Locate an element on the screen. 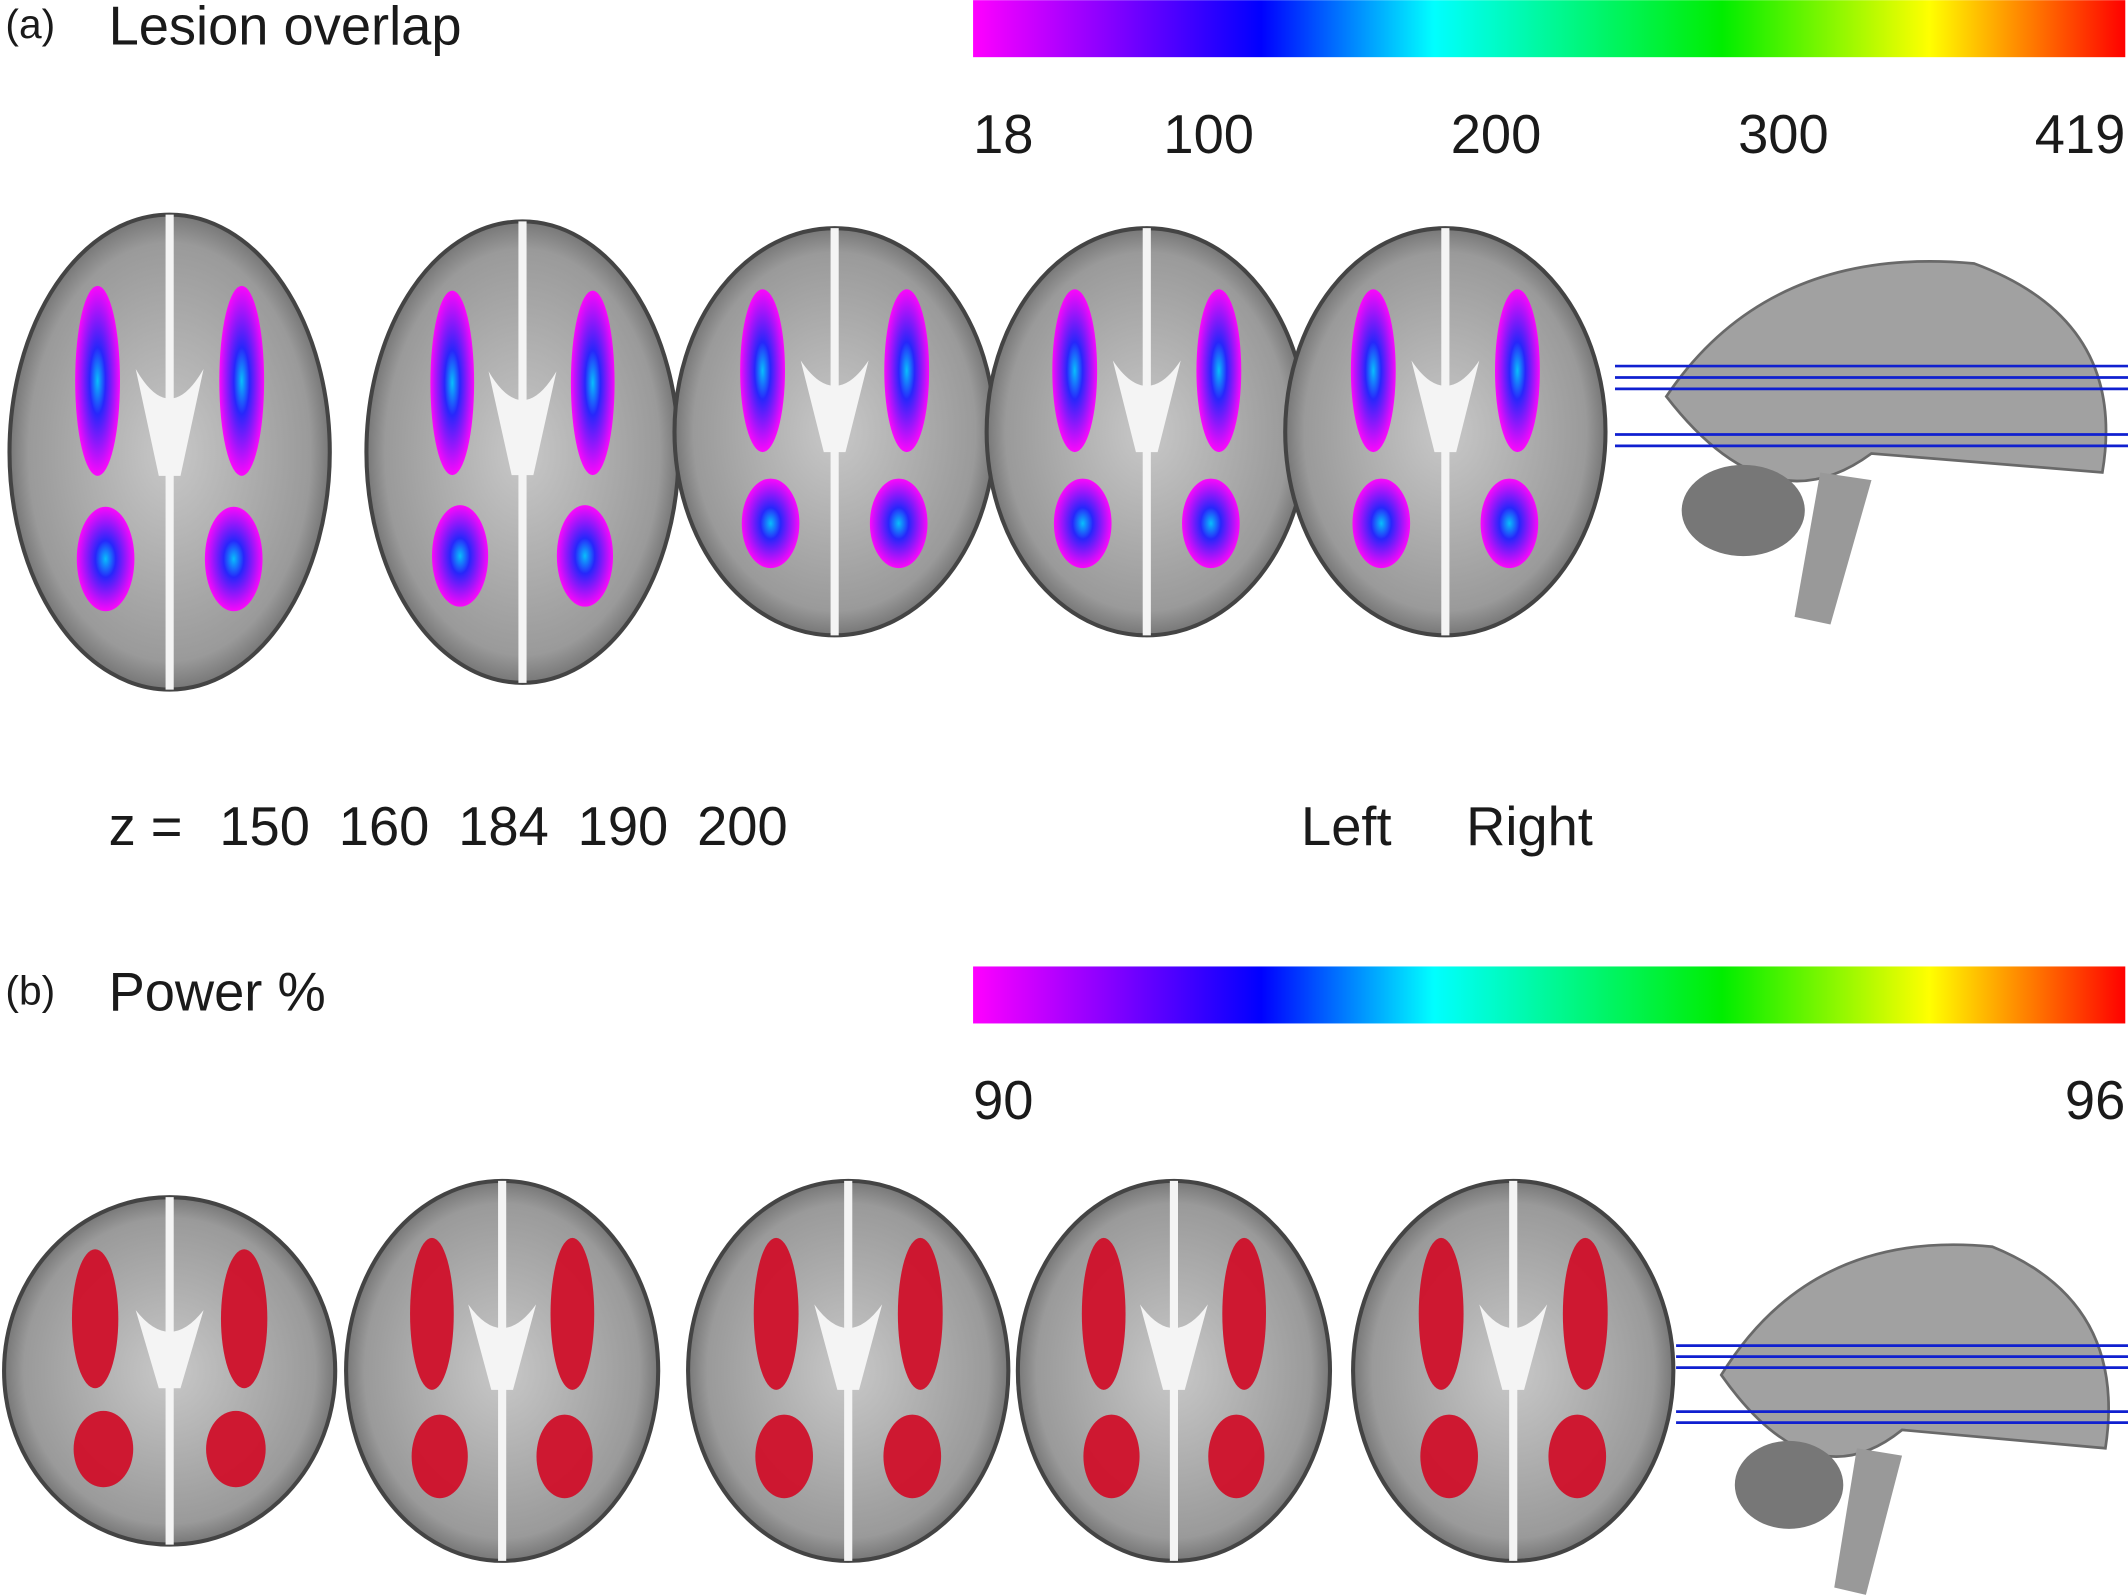 This screenshot has width=2128, height=1595. colorbar-tick-label: 18 is located at coordinates (1003, 134).